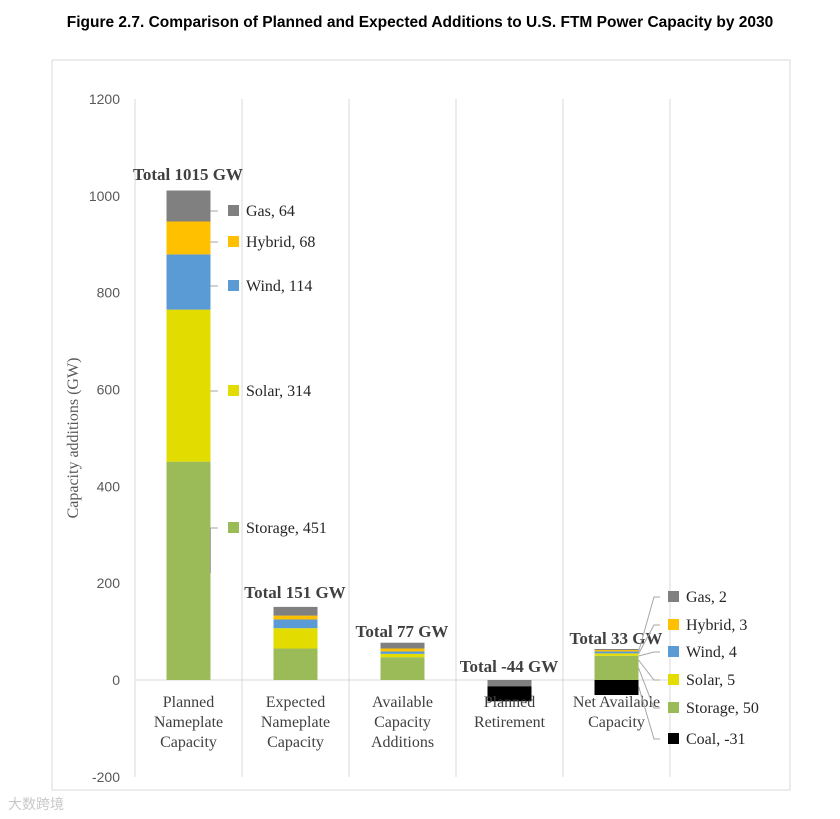  I want to click on x-tick-label: Expected, so click(296, 702).